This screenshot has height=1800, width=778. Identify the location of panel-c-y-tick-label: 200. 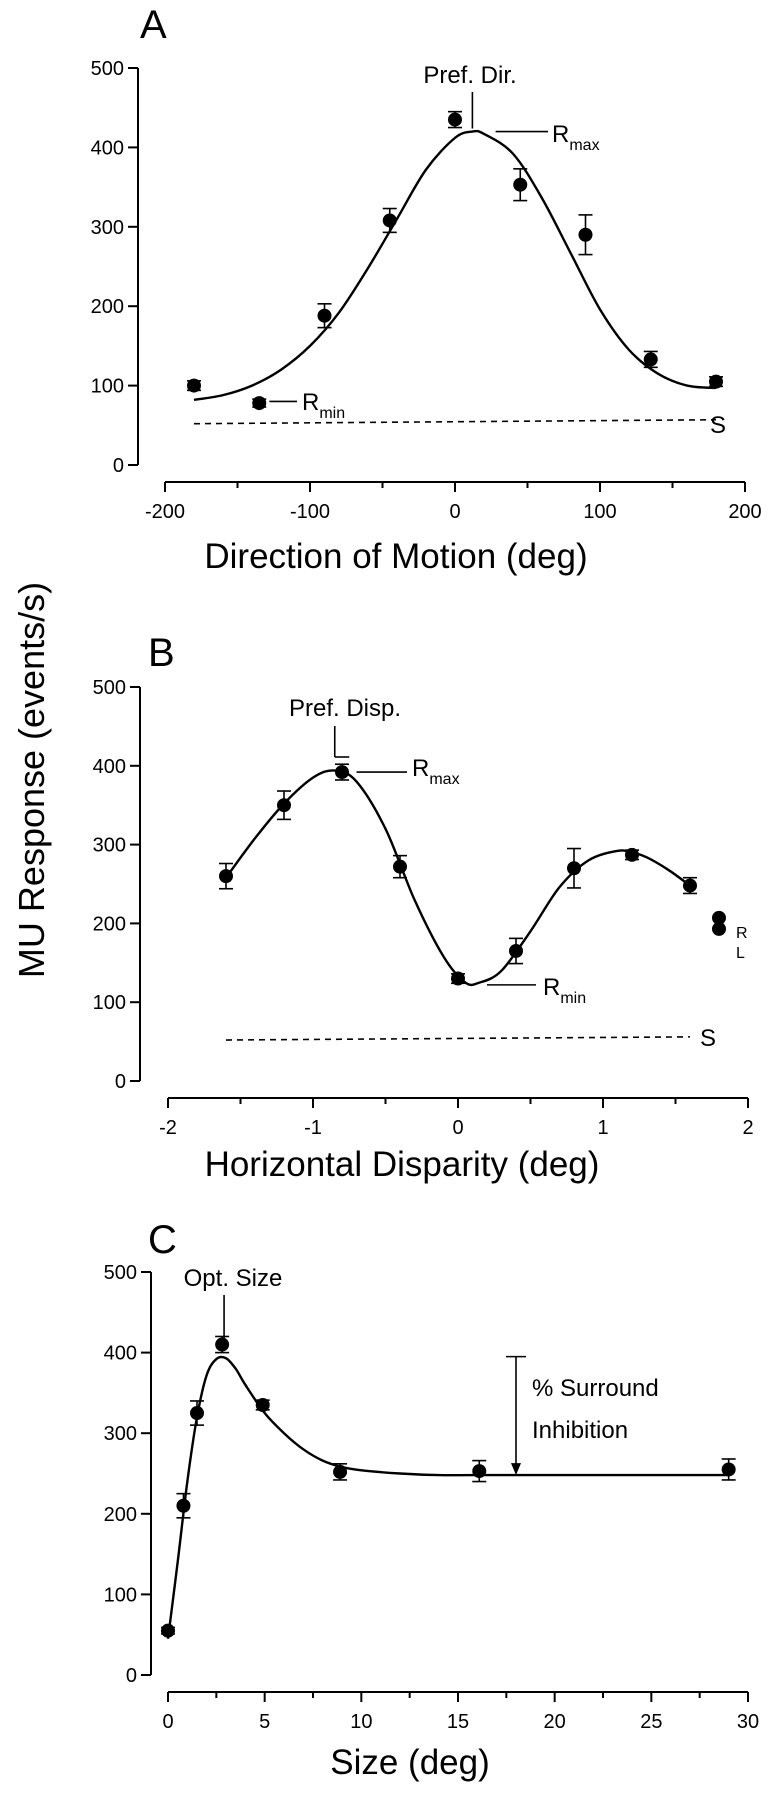
(120, 1515).